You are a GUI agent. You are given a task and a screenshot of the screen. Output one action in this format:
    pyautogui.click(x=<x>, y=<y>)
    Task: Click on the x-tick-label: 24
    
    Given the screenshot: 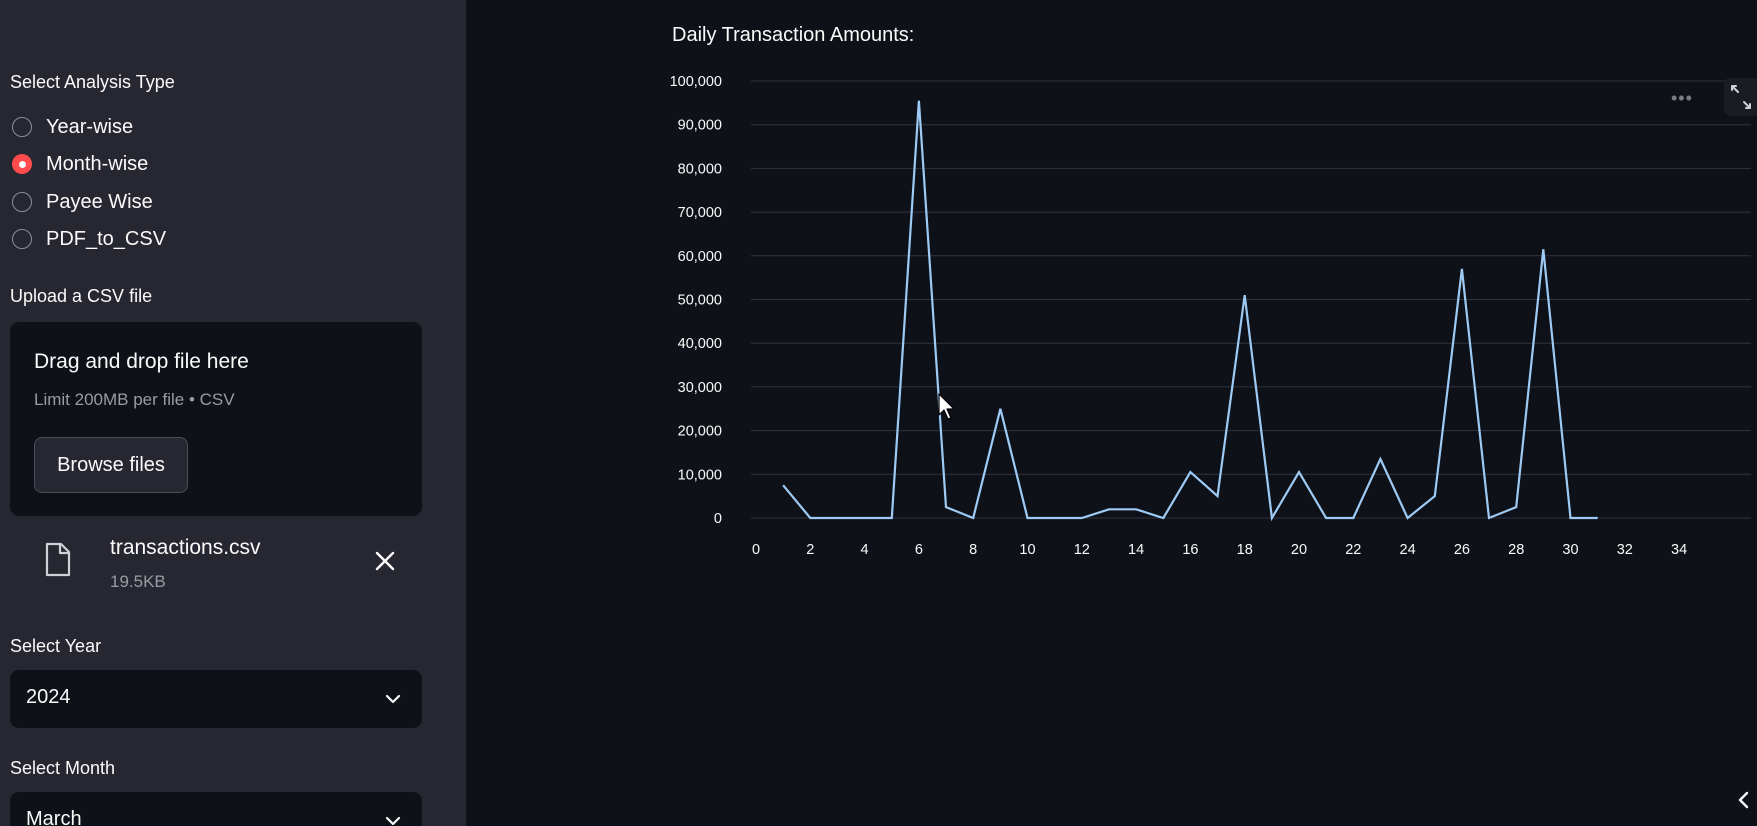 What is the action you would take?
    pyautogui.click(x=1408, y=550)
    